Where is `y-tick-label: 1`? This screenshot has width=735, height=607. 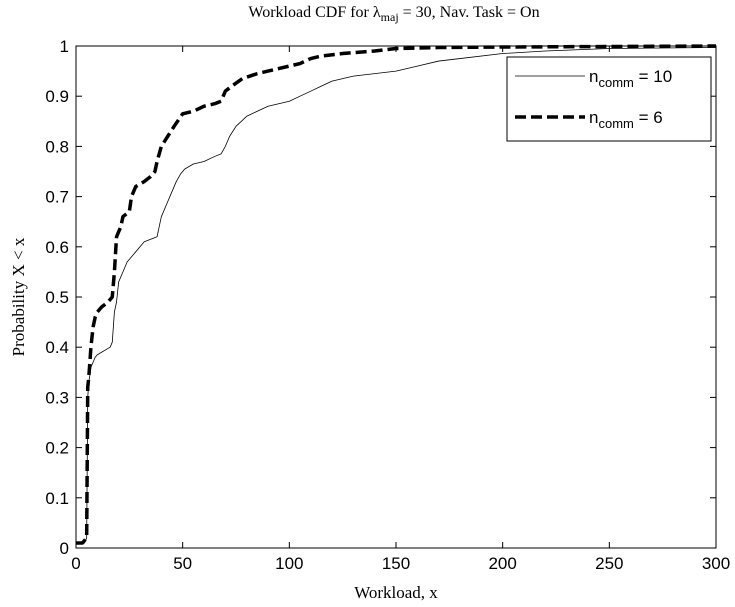 y-tick-label: 1 is located at coordinates (64, 46).